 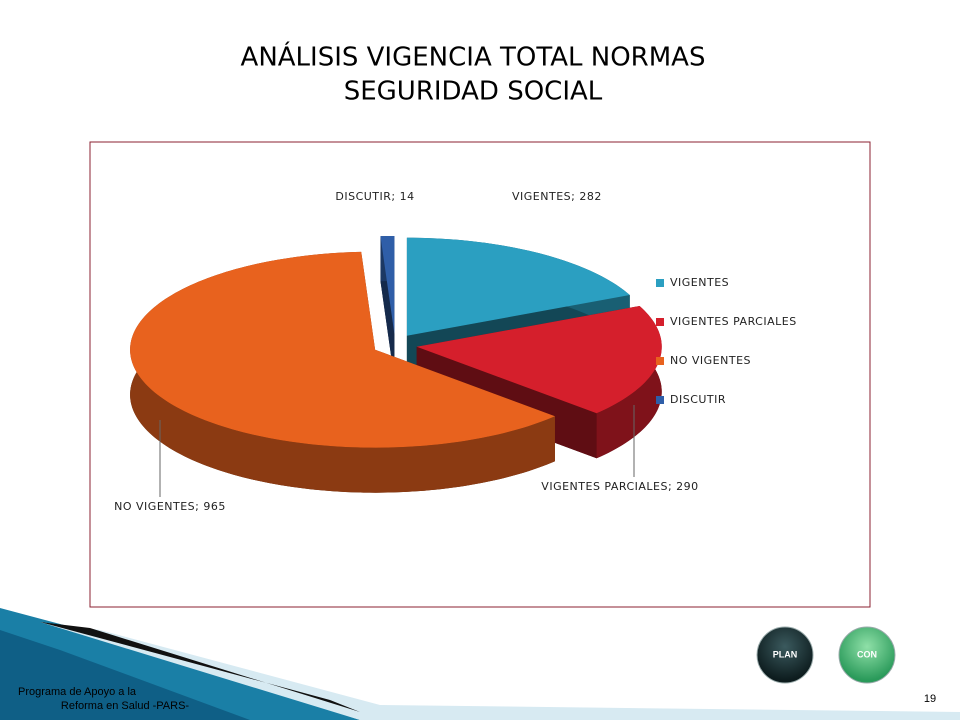 I want to click on chart-title: SEGURIDAD SOCIAL, so click(x=473, y=92).